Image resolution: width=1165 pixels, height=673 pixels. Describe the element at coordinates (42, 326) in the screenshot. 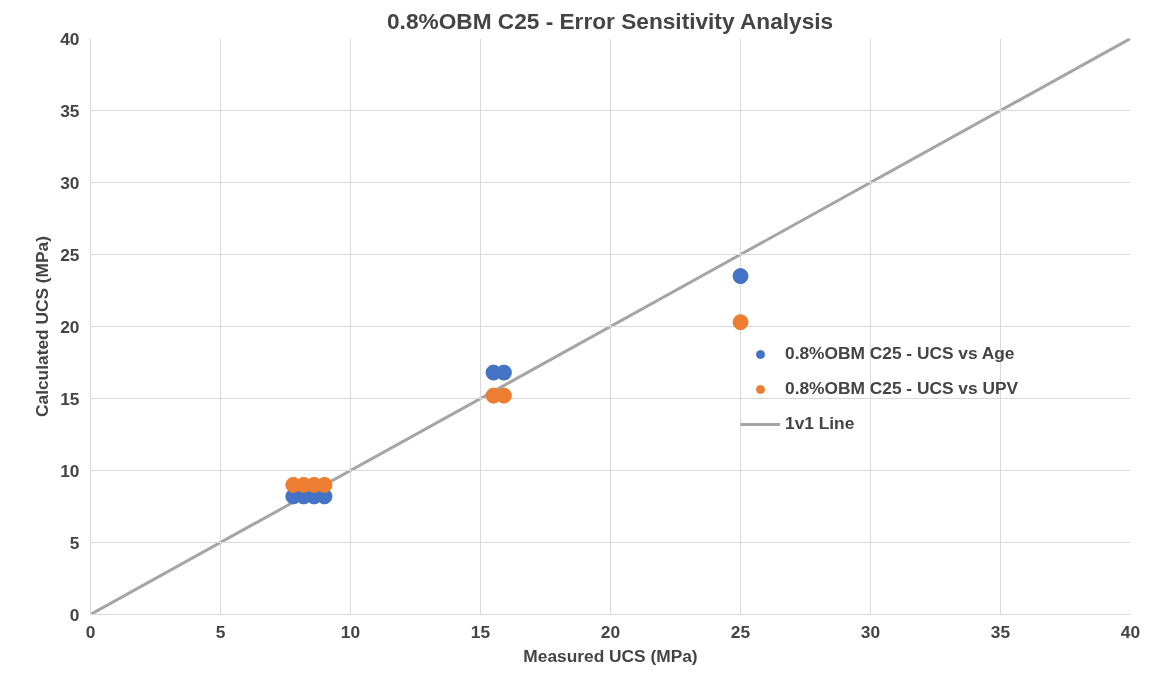

I see `y-axis-title: Calculated UCS (MPa)` at that location.